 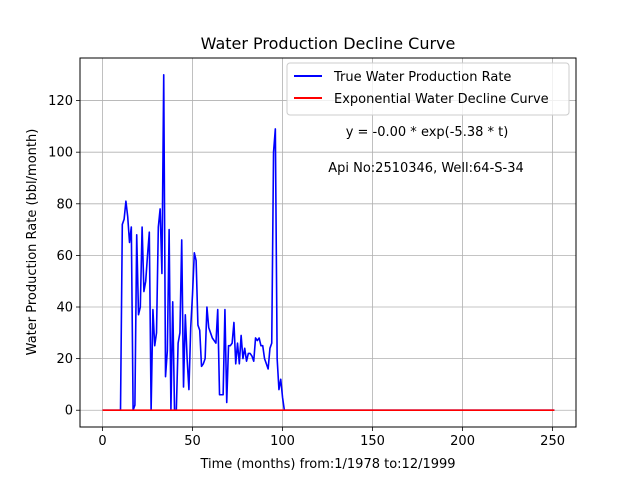 What do you see at coordinates (427, 132) in the screenshot?
I see `equation-annotation: y = -0.00 * exp(-5.38 * t)` at bounding box center [427, 132].